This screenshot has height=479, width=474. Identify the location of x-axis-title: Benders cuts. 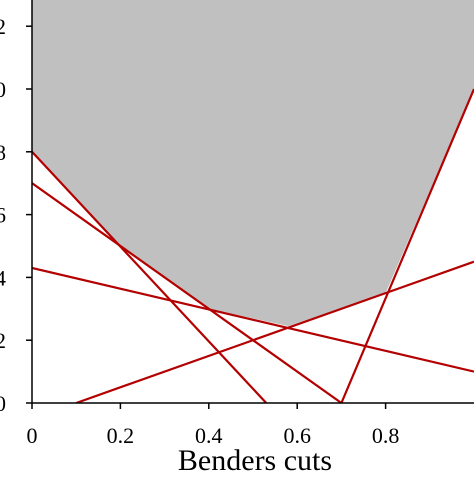
(255, 459).